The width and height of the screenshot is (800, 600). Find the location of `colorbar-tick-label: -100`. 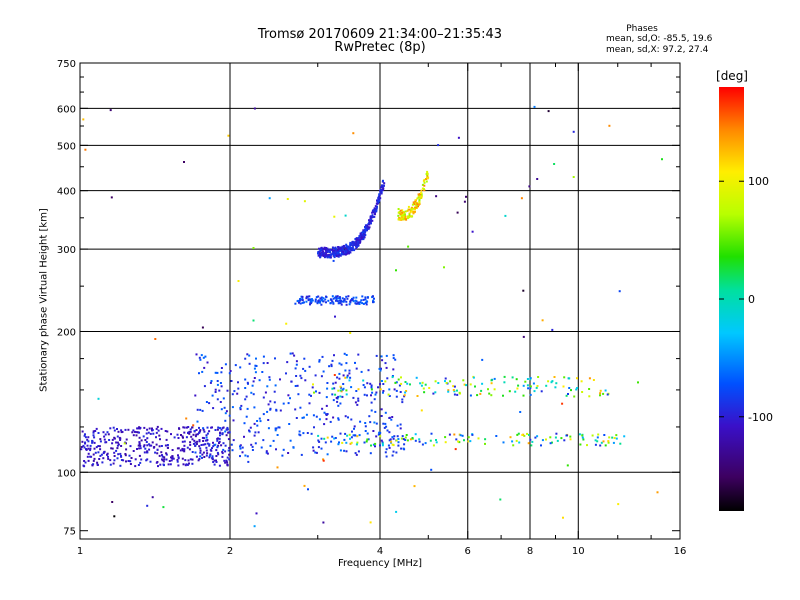

colorbar-tick-label: -100 is located at coordinates (760, 417).